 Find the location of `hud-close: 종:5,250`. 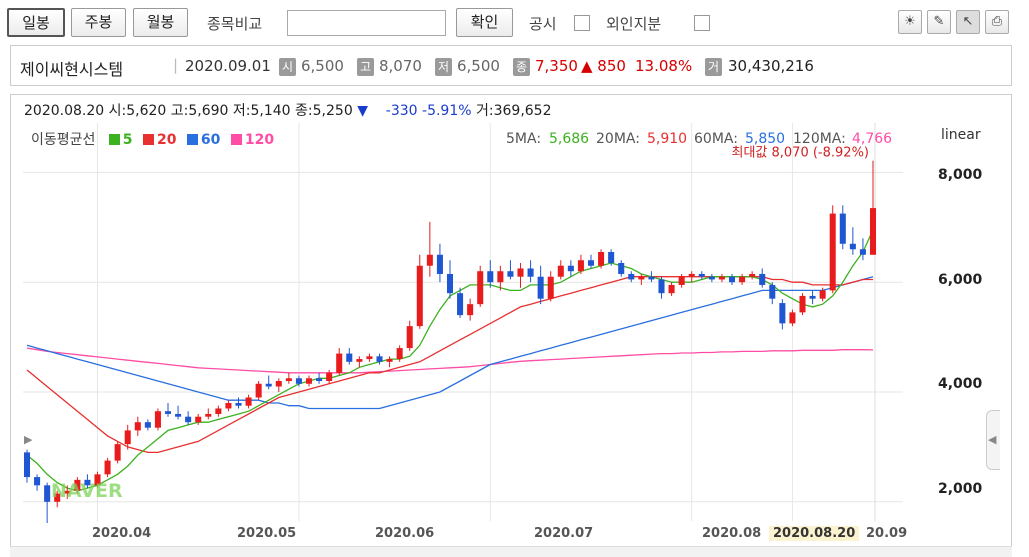

hud-close: 종:5,250 is located at coordinates (324, 111).